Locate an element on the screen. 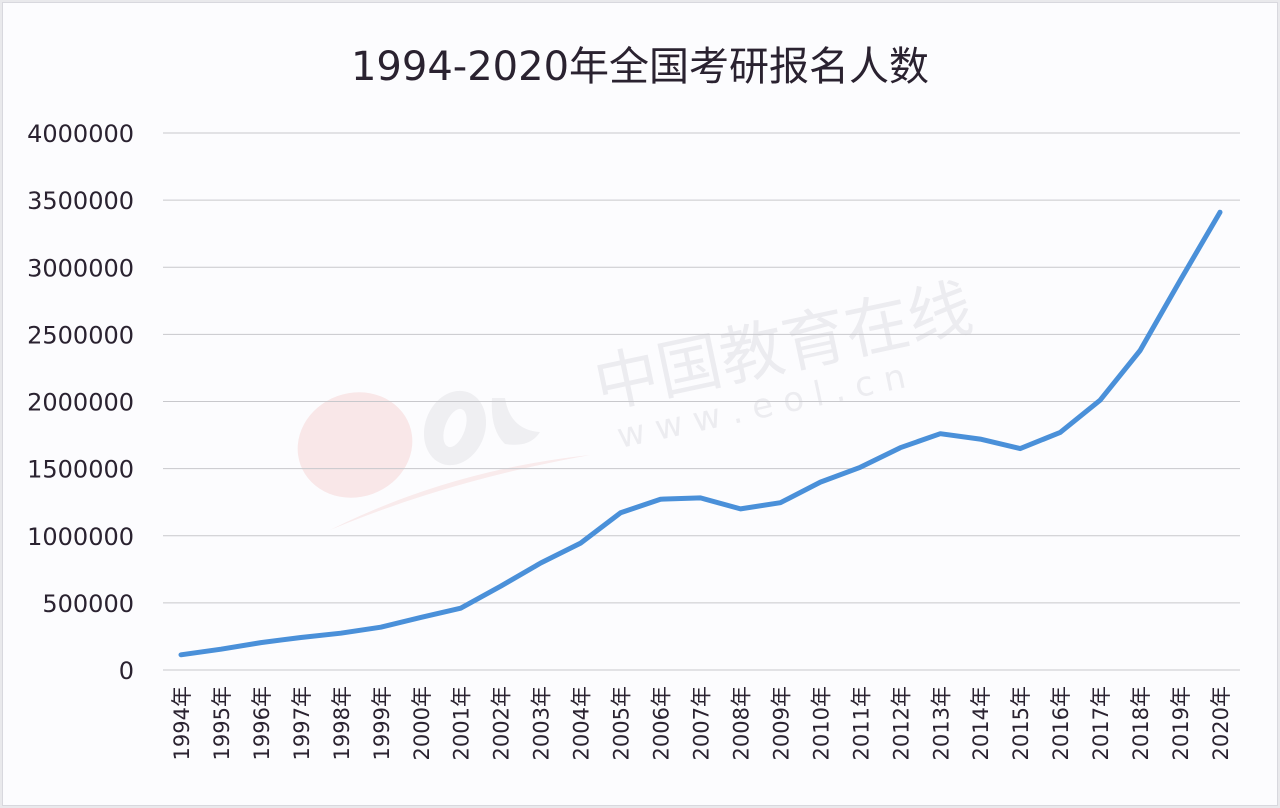 The image size is (1280, 808). y-tick-label: 2500000 is located at coordinates (80, 335).